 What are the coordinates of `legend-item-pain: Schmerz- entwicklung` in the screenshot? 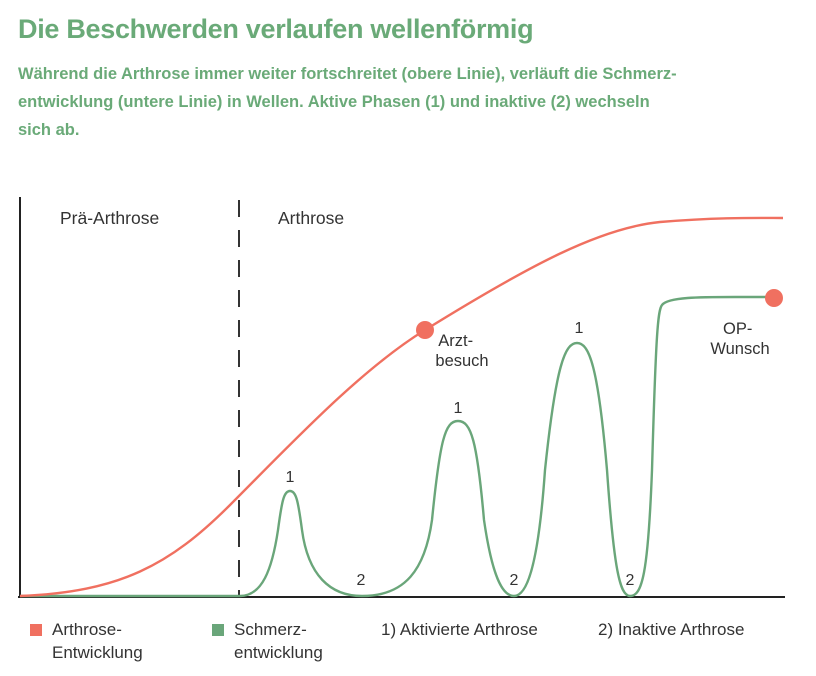 It's located at (267, 641).